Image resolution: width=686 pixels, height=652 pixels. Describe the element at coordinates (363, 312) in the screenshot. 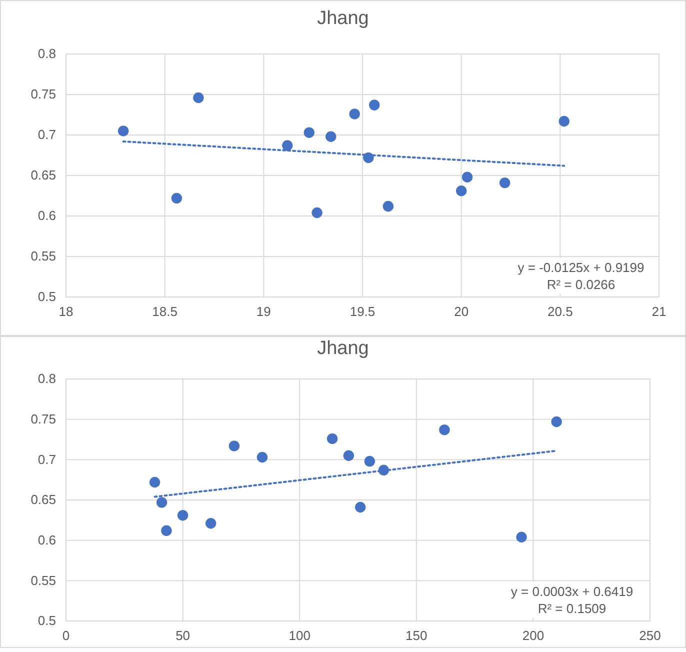

I see `x-tick-label: 19.5` at that location.